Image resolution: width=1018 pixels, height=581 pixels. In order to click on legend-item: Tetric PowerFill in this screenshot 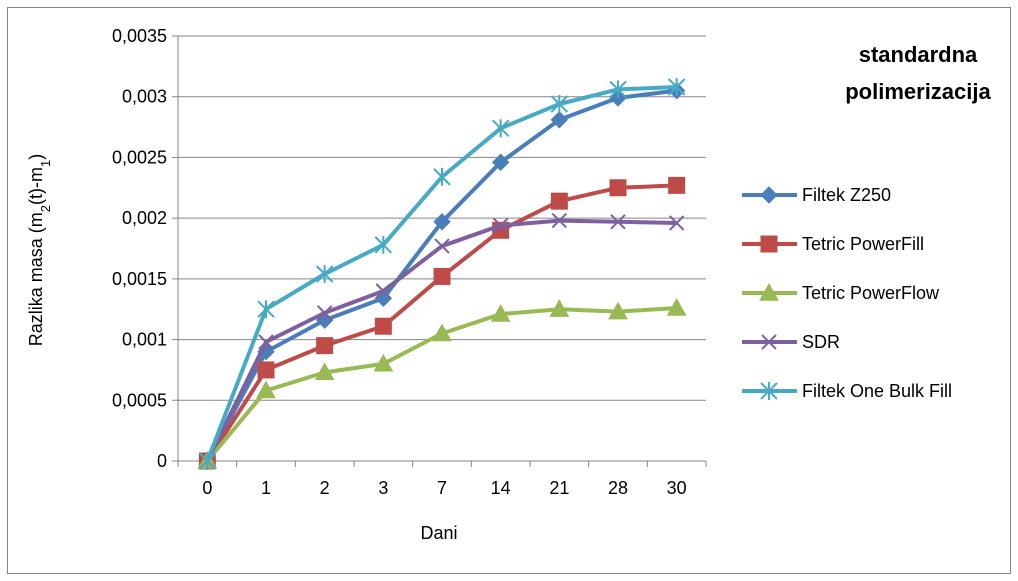, I will do `click(833, 244)`.